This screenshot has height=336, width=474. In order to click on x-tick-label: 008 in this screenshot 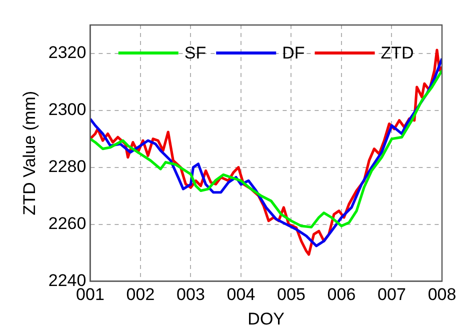, I will do `click(442, 294)`.